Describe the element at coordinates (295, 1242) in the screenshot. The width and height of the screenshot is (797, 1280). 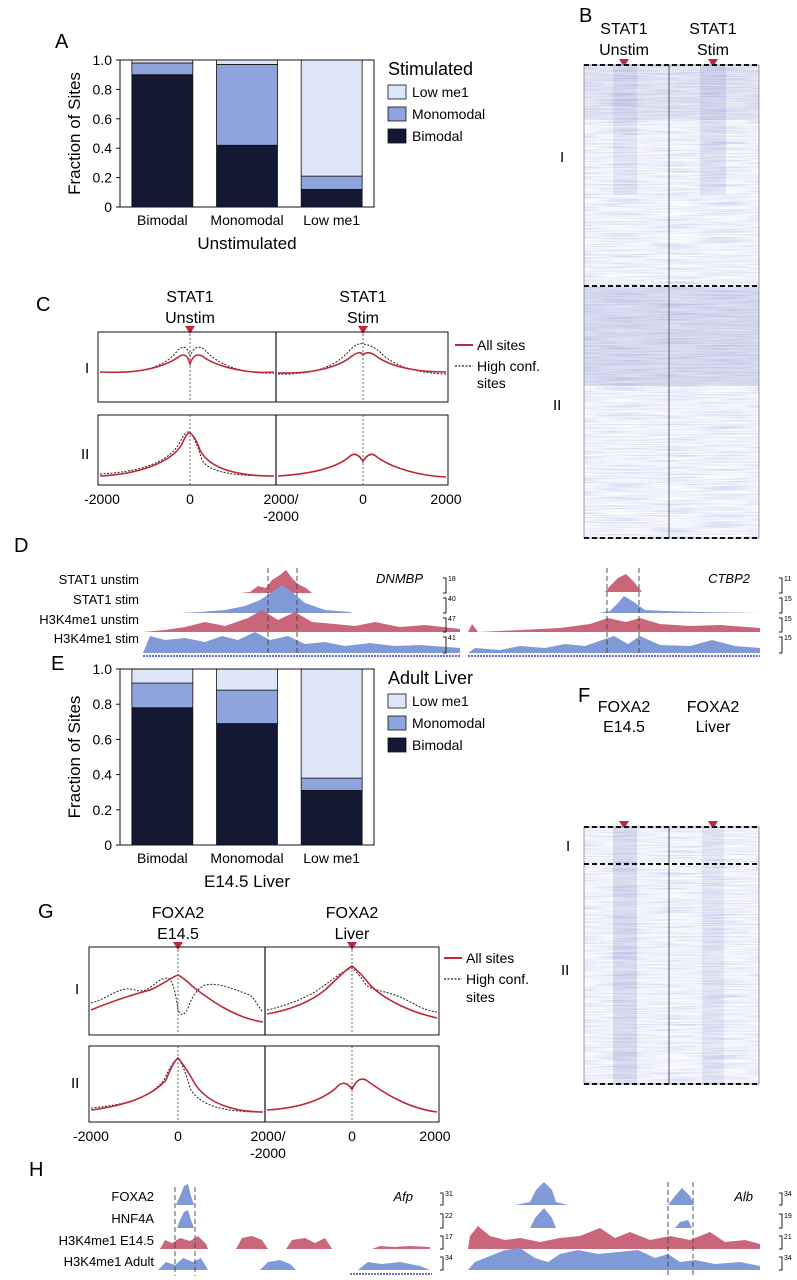
I see `track-h-left-h3k4me1-e145` at that location.